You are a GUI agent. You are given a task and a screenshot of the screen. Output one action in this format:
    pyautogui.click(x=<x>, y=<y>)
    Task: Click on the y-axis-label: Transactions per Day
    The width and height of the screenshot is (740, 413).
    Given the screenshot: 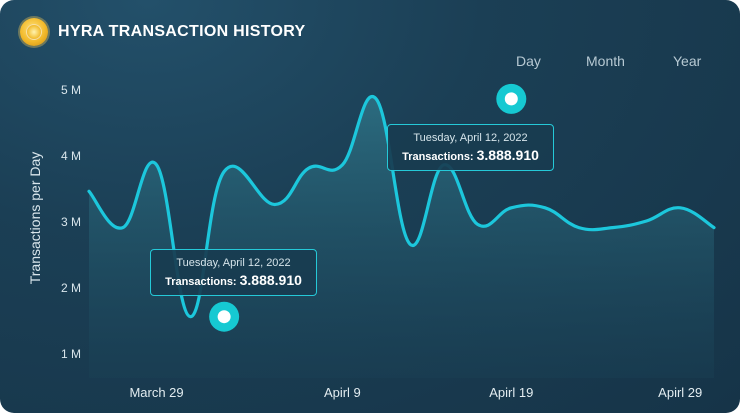 What is the action you would take?
    pyautogui.click(x=35, y=218)
    